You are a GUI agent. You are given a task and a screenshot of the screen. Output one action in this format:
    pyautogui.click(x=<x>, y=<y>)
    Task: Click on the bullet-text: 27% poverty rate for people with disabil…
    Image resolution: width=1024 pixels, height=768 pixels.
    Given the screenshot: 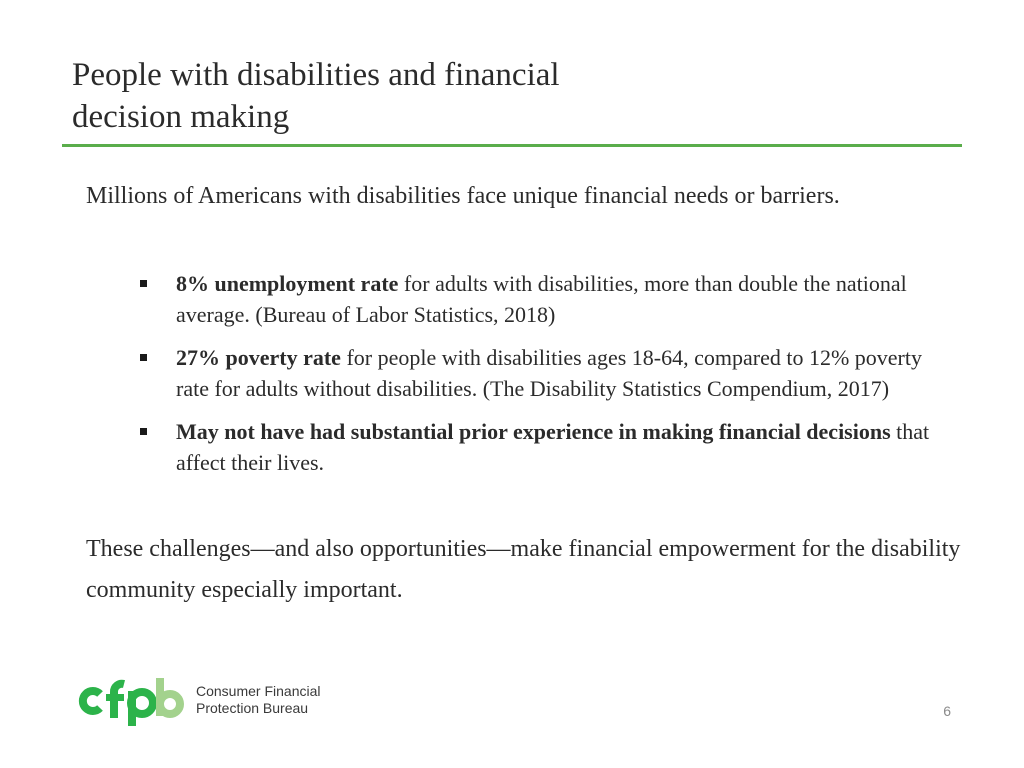 What is the action you would take?
    pyautogui.click(x=549, y=373)
    